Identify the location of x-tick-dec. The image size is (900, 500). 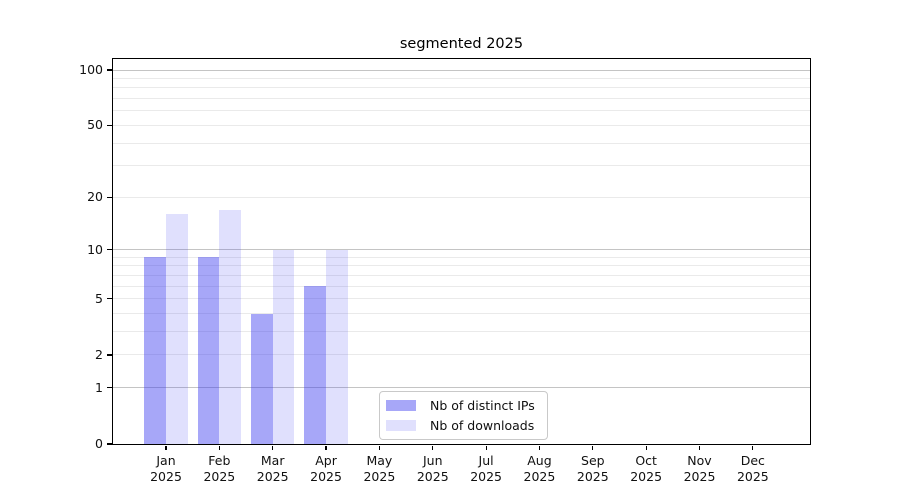
(753, 447).